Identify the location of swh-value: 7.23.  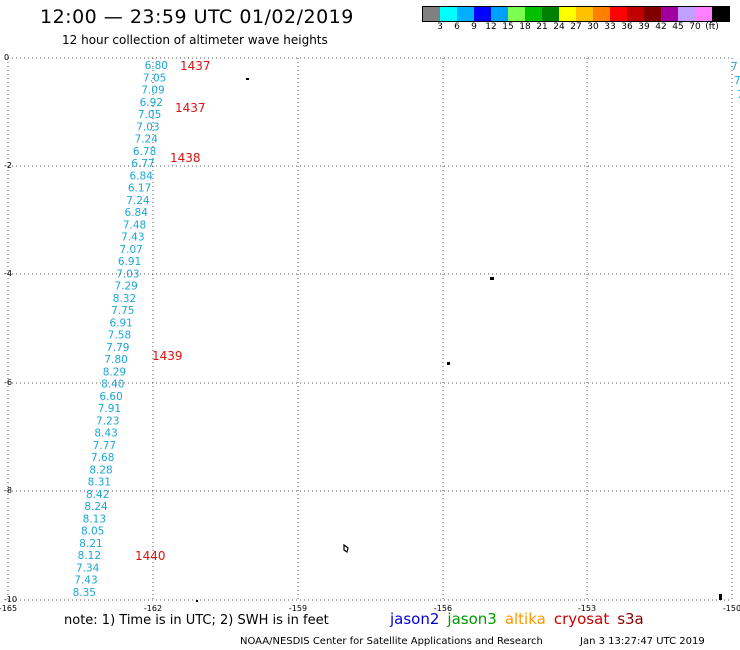
(107, 421).